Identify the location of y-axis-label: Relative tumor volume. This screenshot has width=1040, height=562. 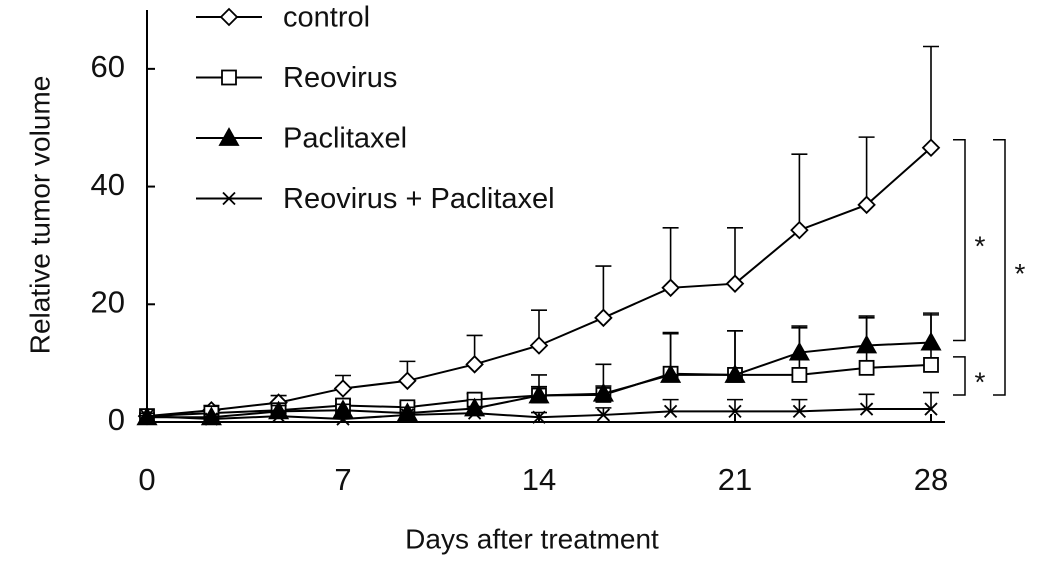
(39, 215).